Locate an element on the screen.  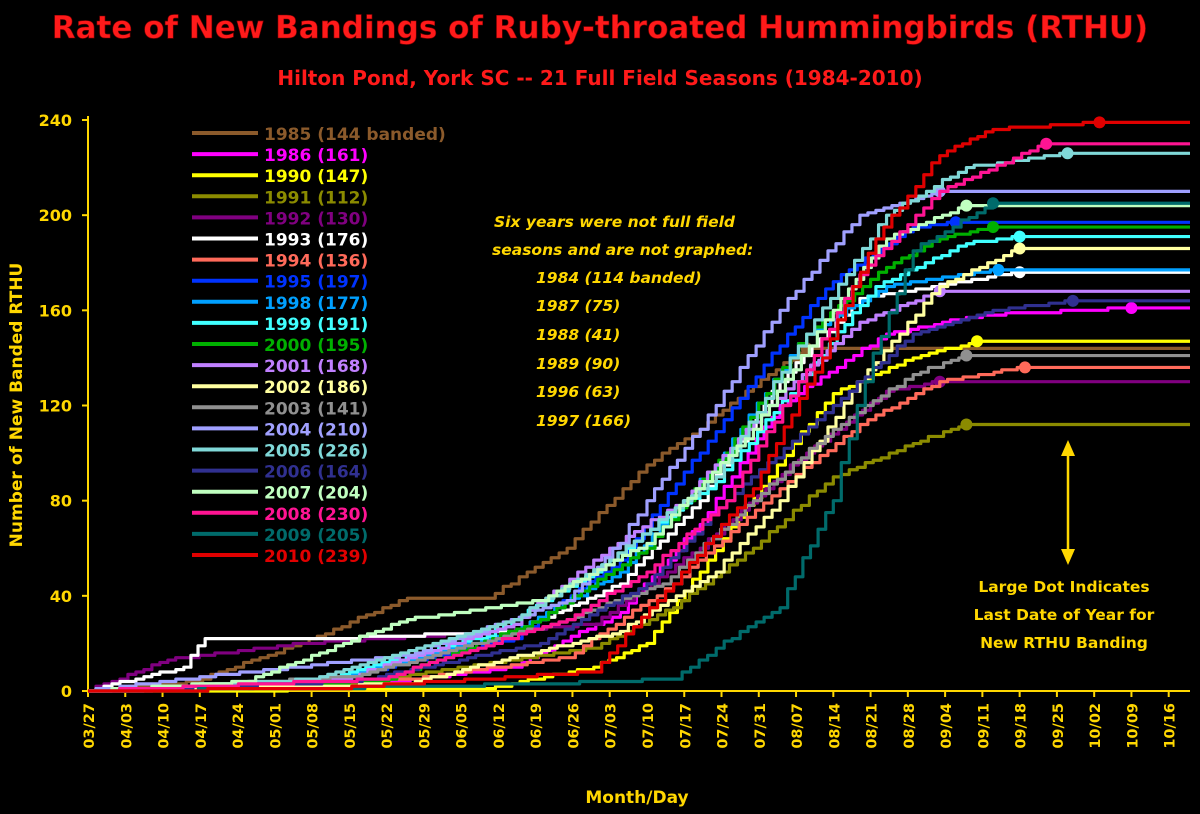
not-graphed-item: 1989 (90) is located at coordinates (578, 364).